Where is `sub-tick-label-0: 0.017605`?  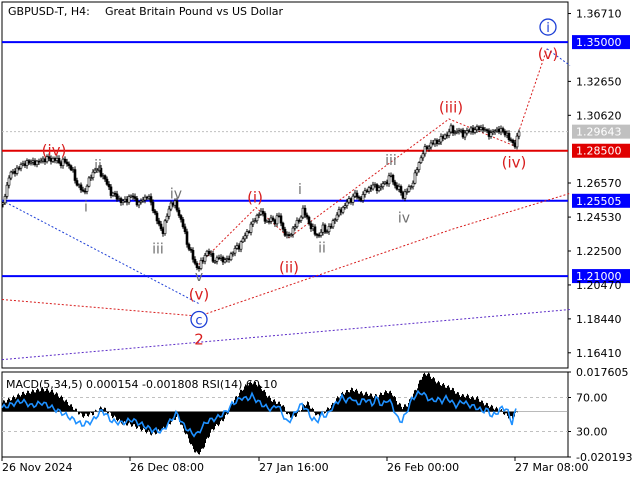
sub-tick-label-0: 0.017605 is located at coordinates (602, 372).